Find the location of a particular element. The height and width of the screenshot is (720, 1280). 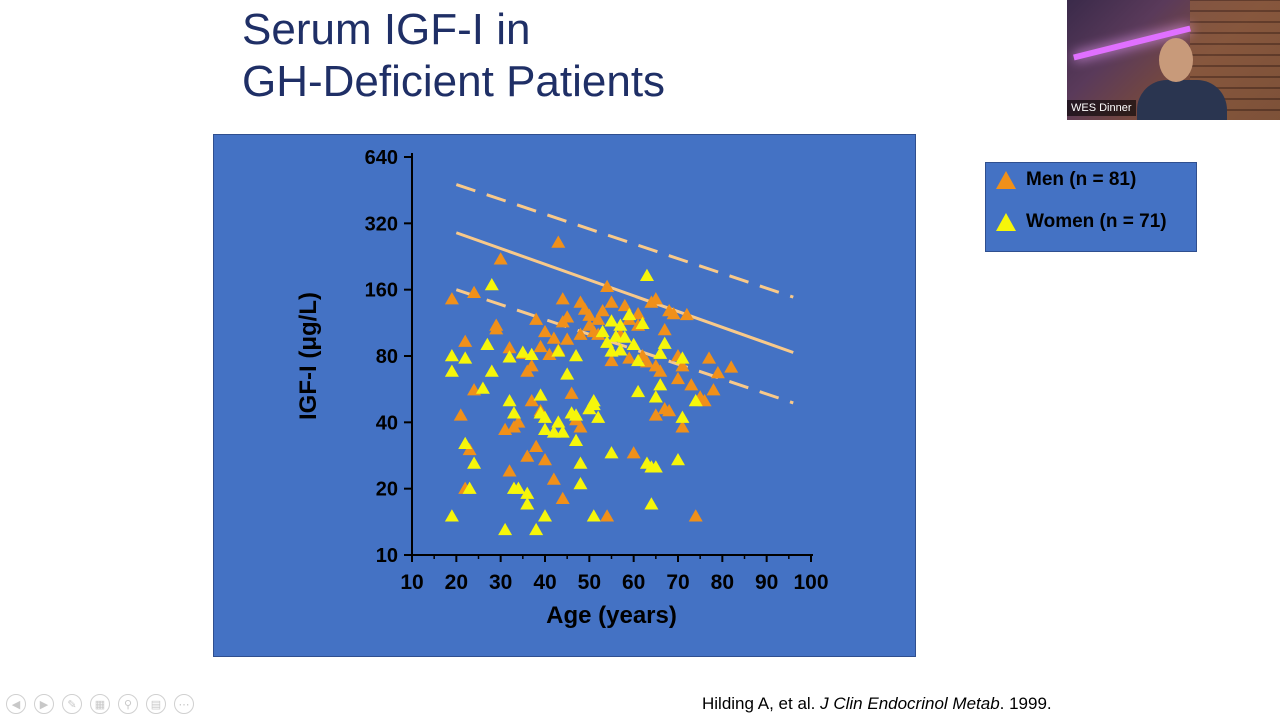

x-tick-label: 20 is located at coordinates (456, 582).